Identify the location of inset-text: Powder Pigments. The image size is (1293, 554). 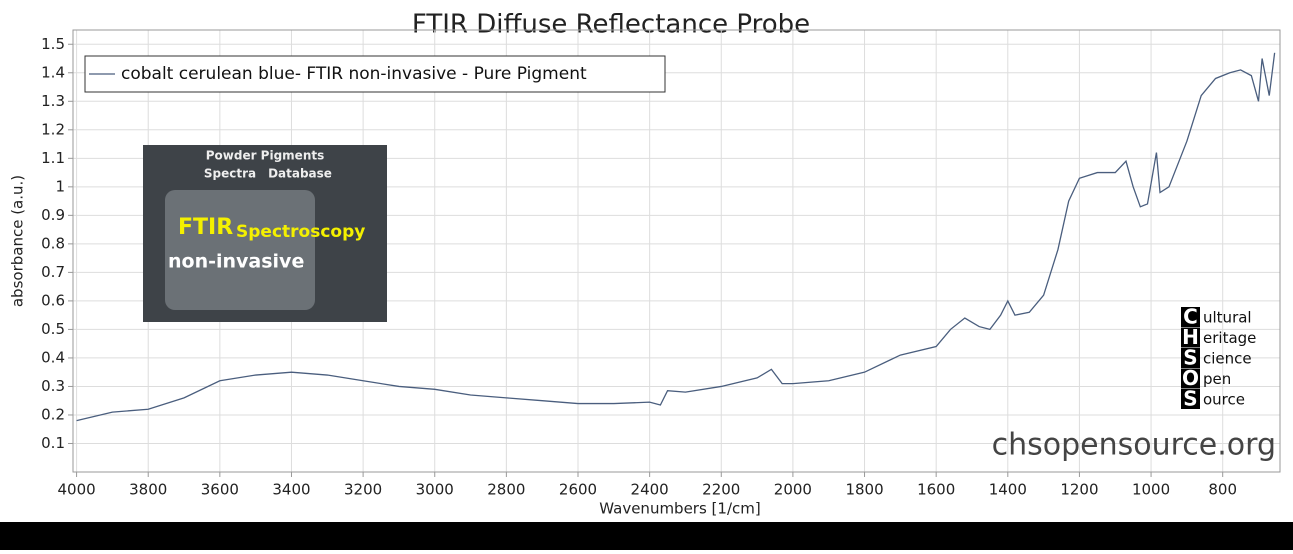
(265, 156).